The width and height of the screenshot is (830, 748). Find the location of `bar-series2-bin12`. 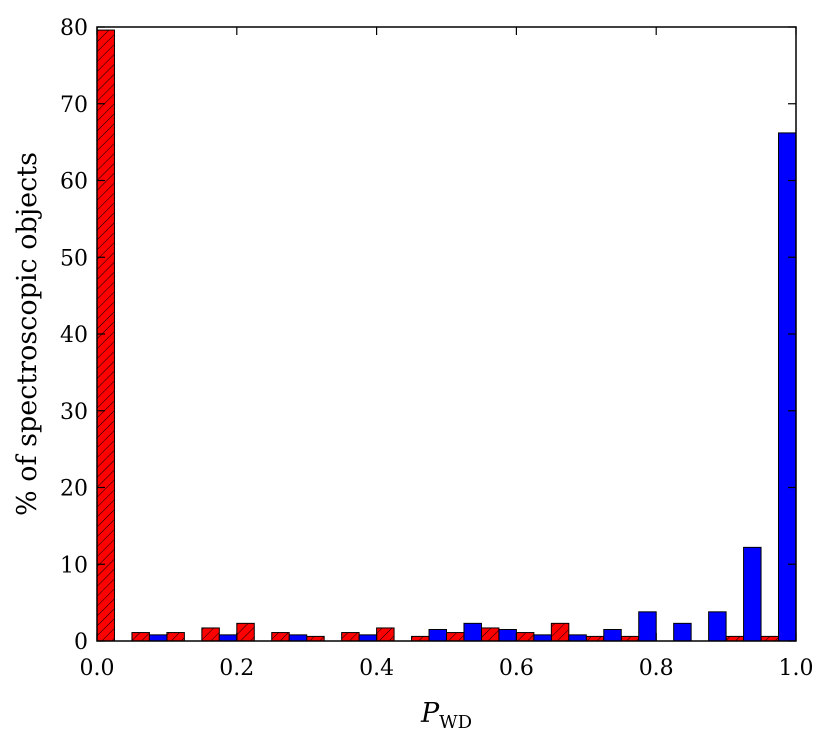

bar-series2-bin12 is located at coordinates (507, 635).